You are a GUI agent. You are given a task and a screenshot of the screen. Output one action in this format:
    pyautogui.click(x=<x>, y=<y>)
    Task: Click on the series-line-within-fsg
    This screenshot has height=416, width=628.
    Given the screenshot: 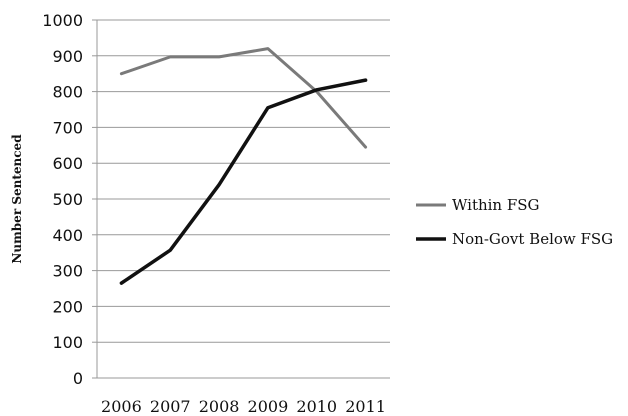 What is the action you would take?
    pyautogui.click(x=243, y=98)
    